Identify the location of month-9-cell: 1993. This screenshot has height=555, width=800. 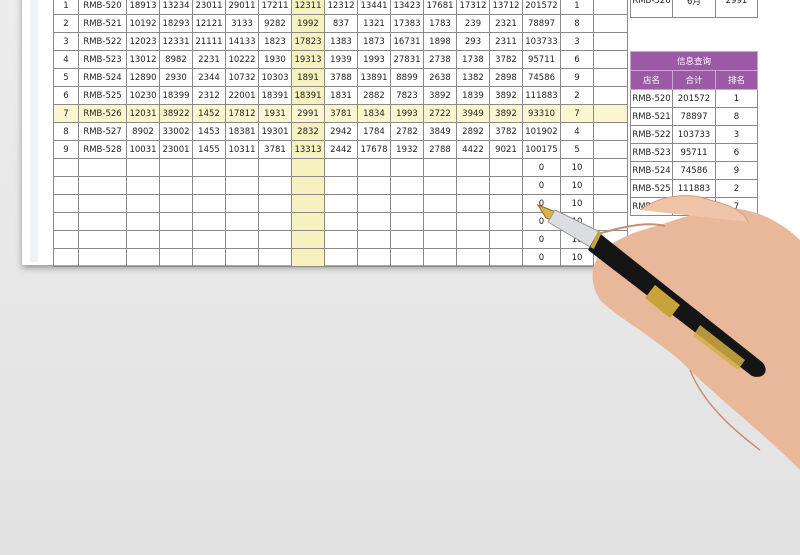
(407, 113).